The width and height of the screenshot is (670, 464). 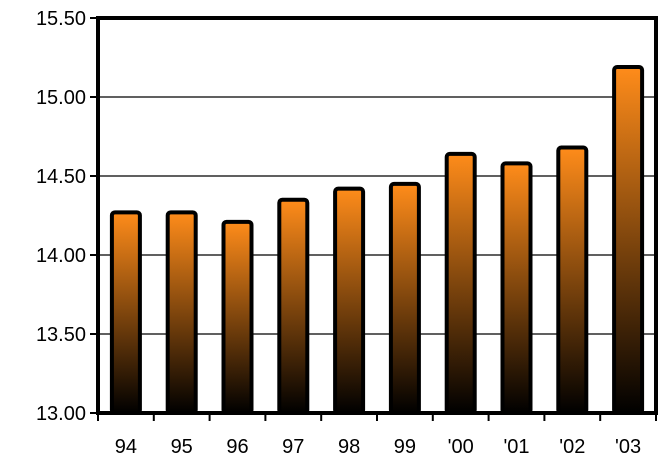 What do you see at coordinates (61, 256) in the screenshot?
I see `y-tick-label: 14.00` at bounding box center [61, 256].